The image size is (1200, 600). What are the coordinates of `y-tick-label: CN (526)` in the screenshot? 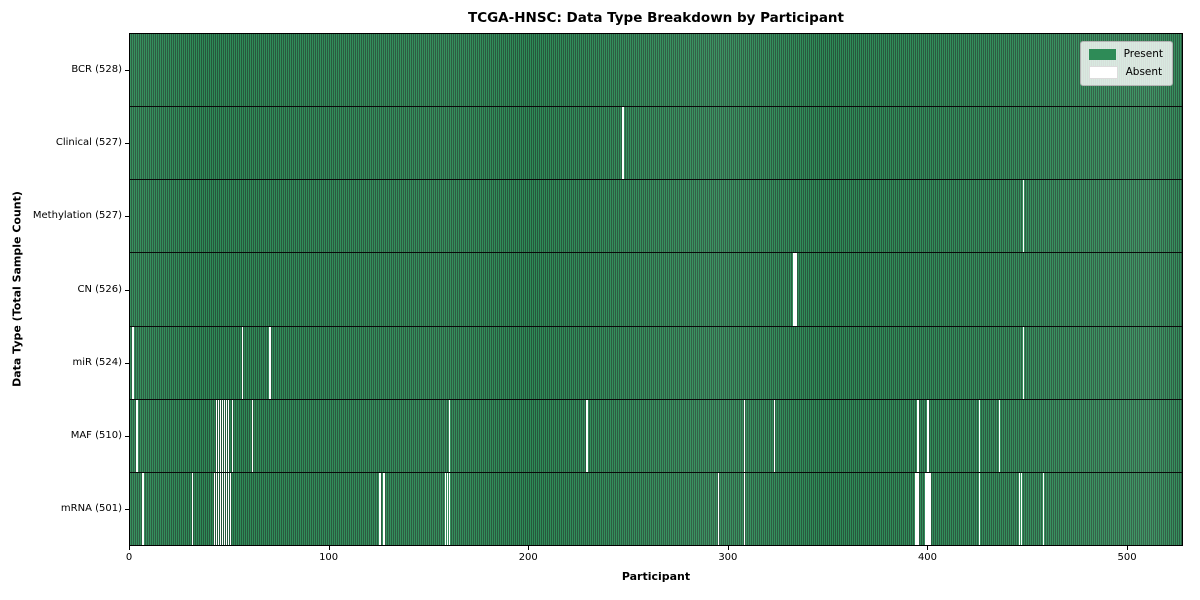 It's located at (99, 289).